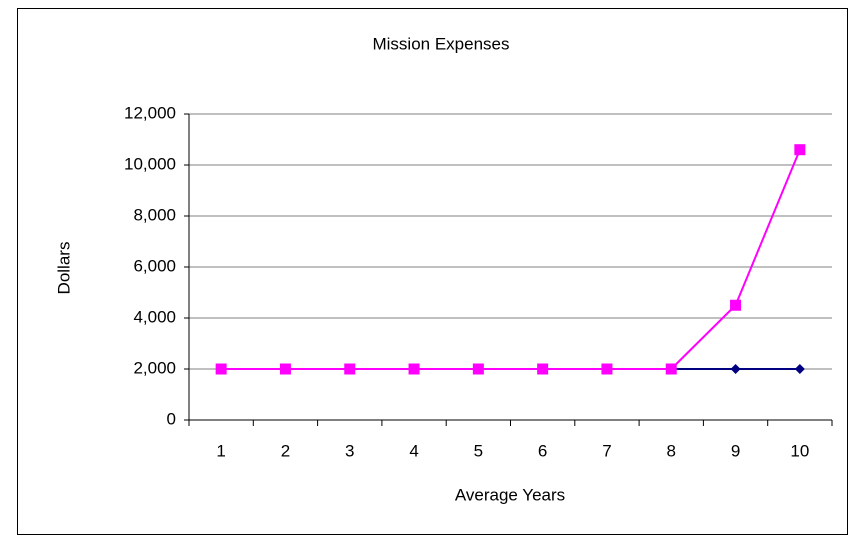 This screenshot has width=865, height=543. I want to click on x-tick-label: 6, so click(542, 450).